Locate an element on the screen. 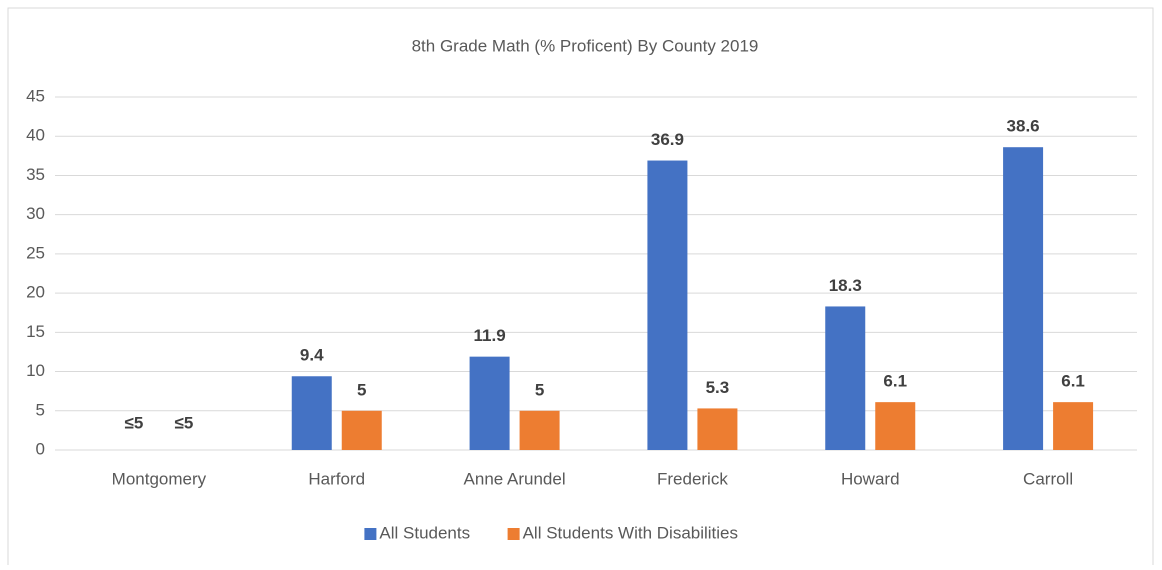 Image resolution: width=1162 pixels, height=570 pixels. y-tick-label: 20 is located at coordinates (35, 292).